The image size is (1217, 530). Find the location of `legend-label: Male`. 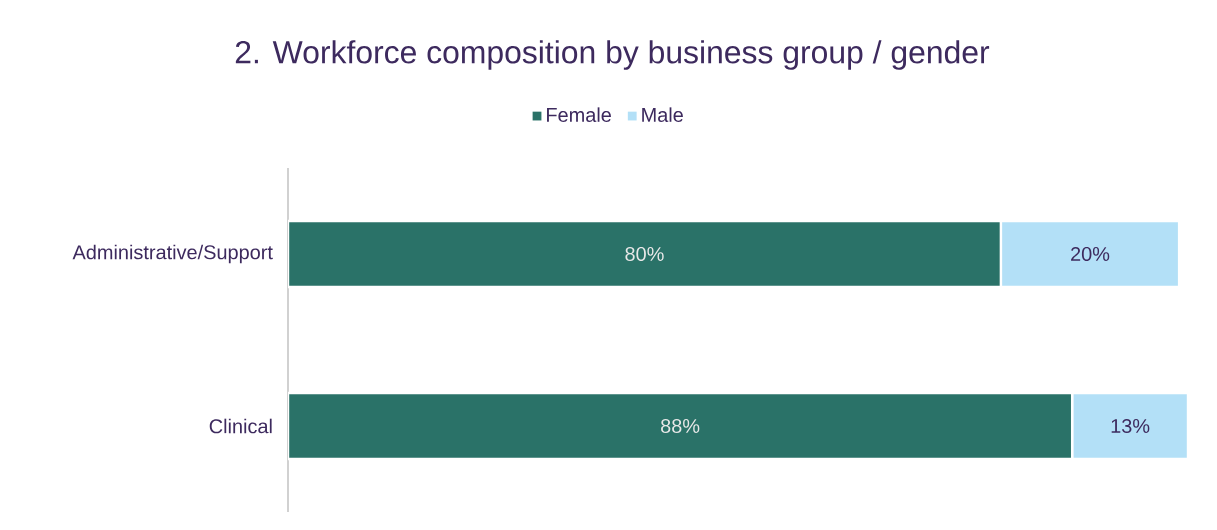

legend-label: Male is located at coordinates (662, 114).